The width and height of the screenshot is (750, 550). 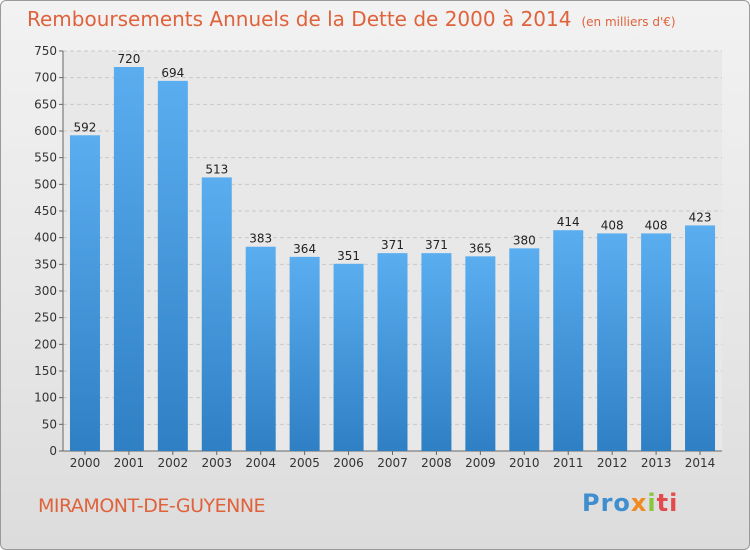 I want to click on data-label: 383, so click(x=260, y=239).